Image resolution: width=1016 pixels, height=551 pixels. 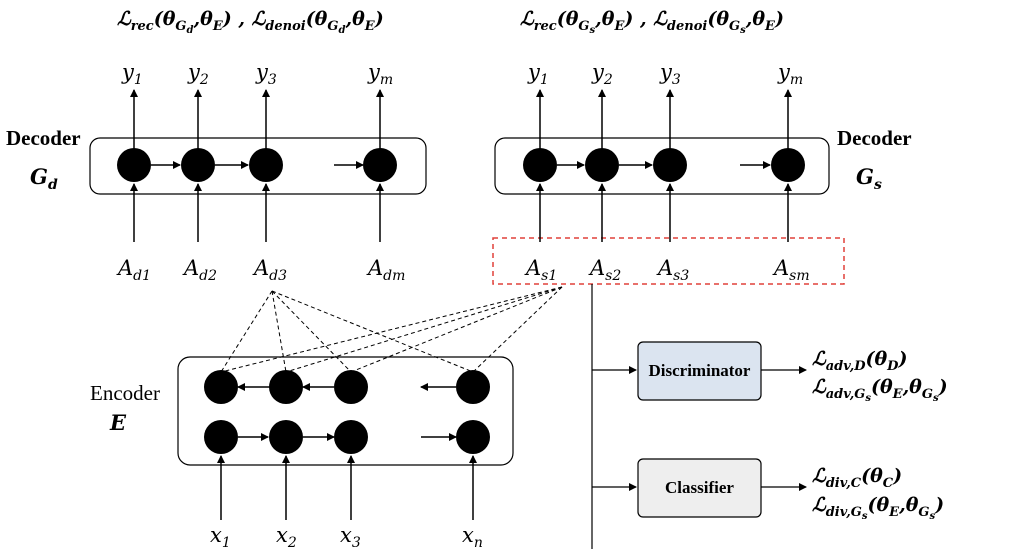 What do you see at coordinates (542, 270) in the screenshot?
I see `decoder-right-input-as1: As1` at bounding box center [542, 270].